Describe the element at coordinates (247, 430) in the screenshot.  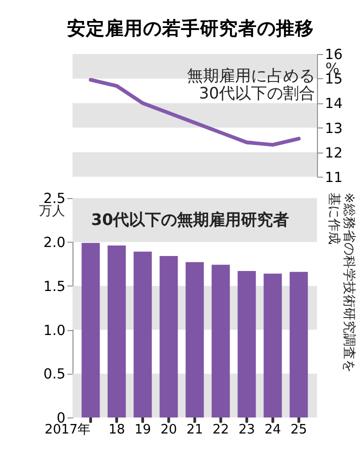
I see `x-tick-label: 23` at that location.